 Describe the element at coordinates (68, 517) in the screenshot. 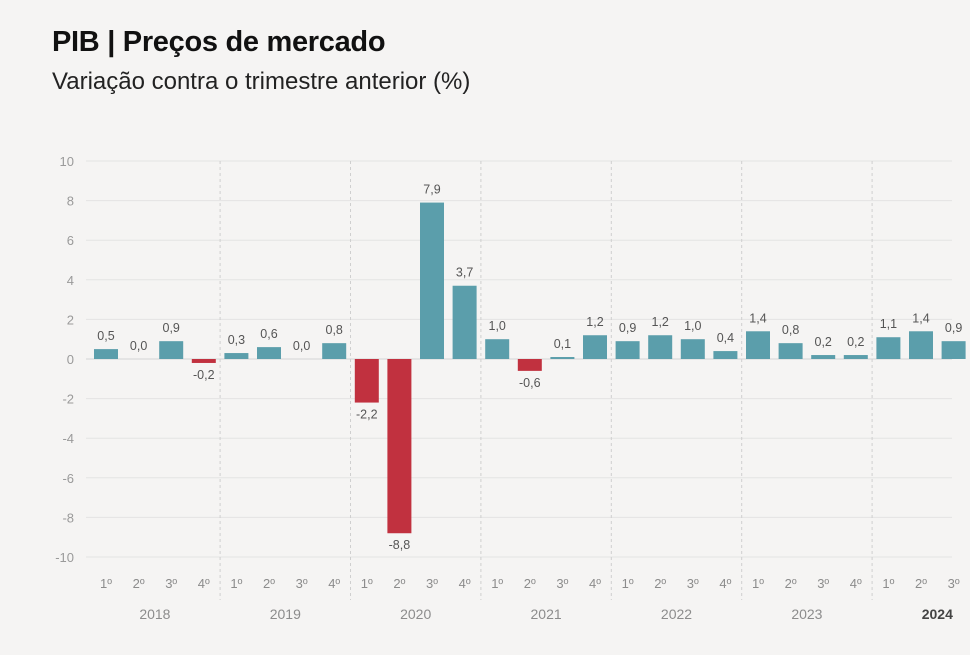

I see `y-tick-label: -8` at that location.